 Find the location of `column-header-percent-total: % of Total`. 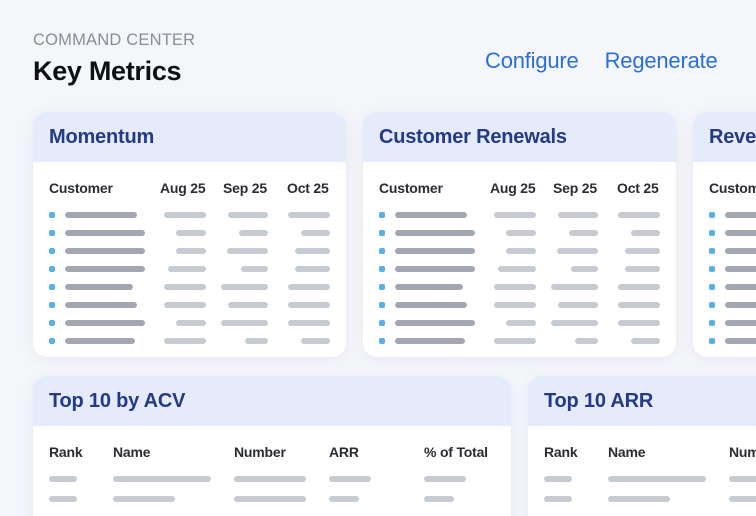

column-header-percent-total: % of Total is located at coordinates (456, 452).